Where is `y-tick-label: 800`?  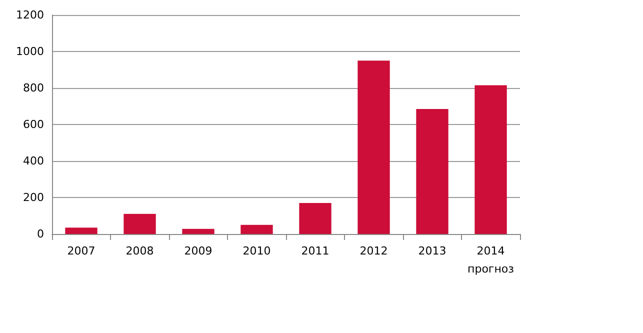 y-tick-label: 800 is located at coordinates (33, 88).